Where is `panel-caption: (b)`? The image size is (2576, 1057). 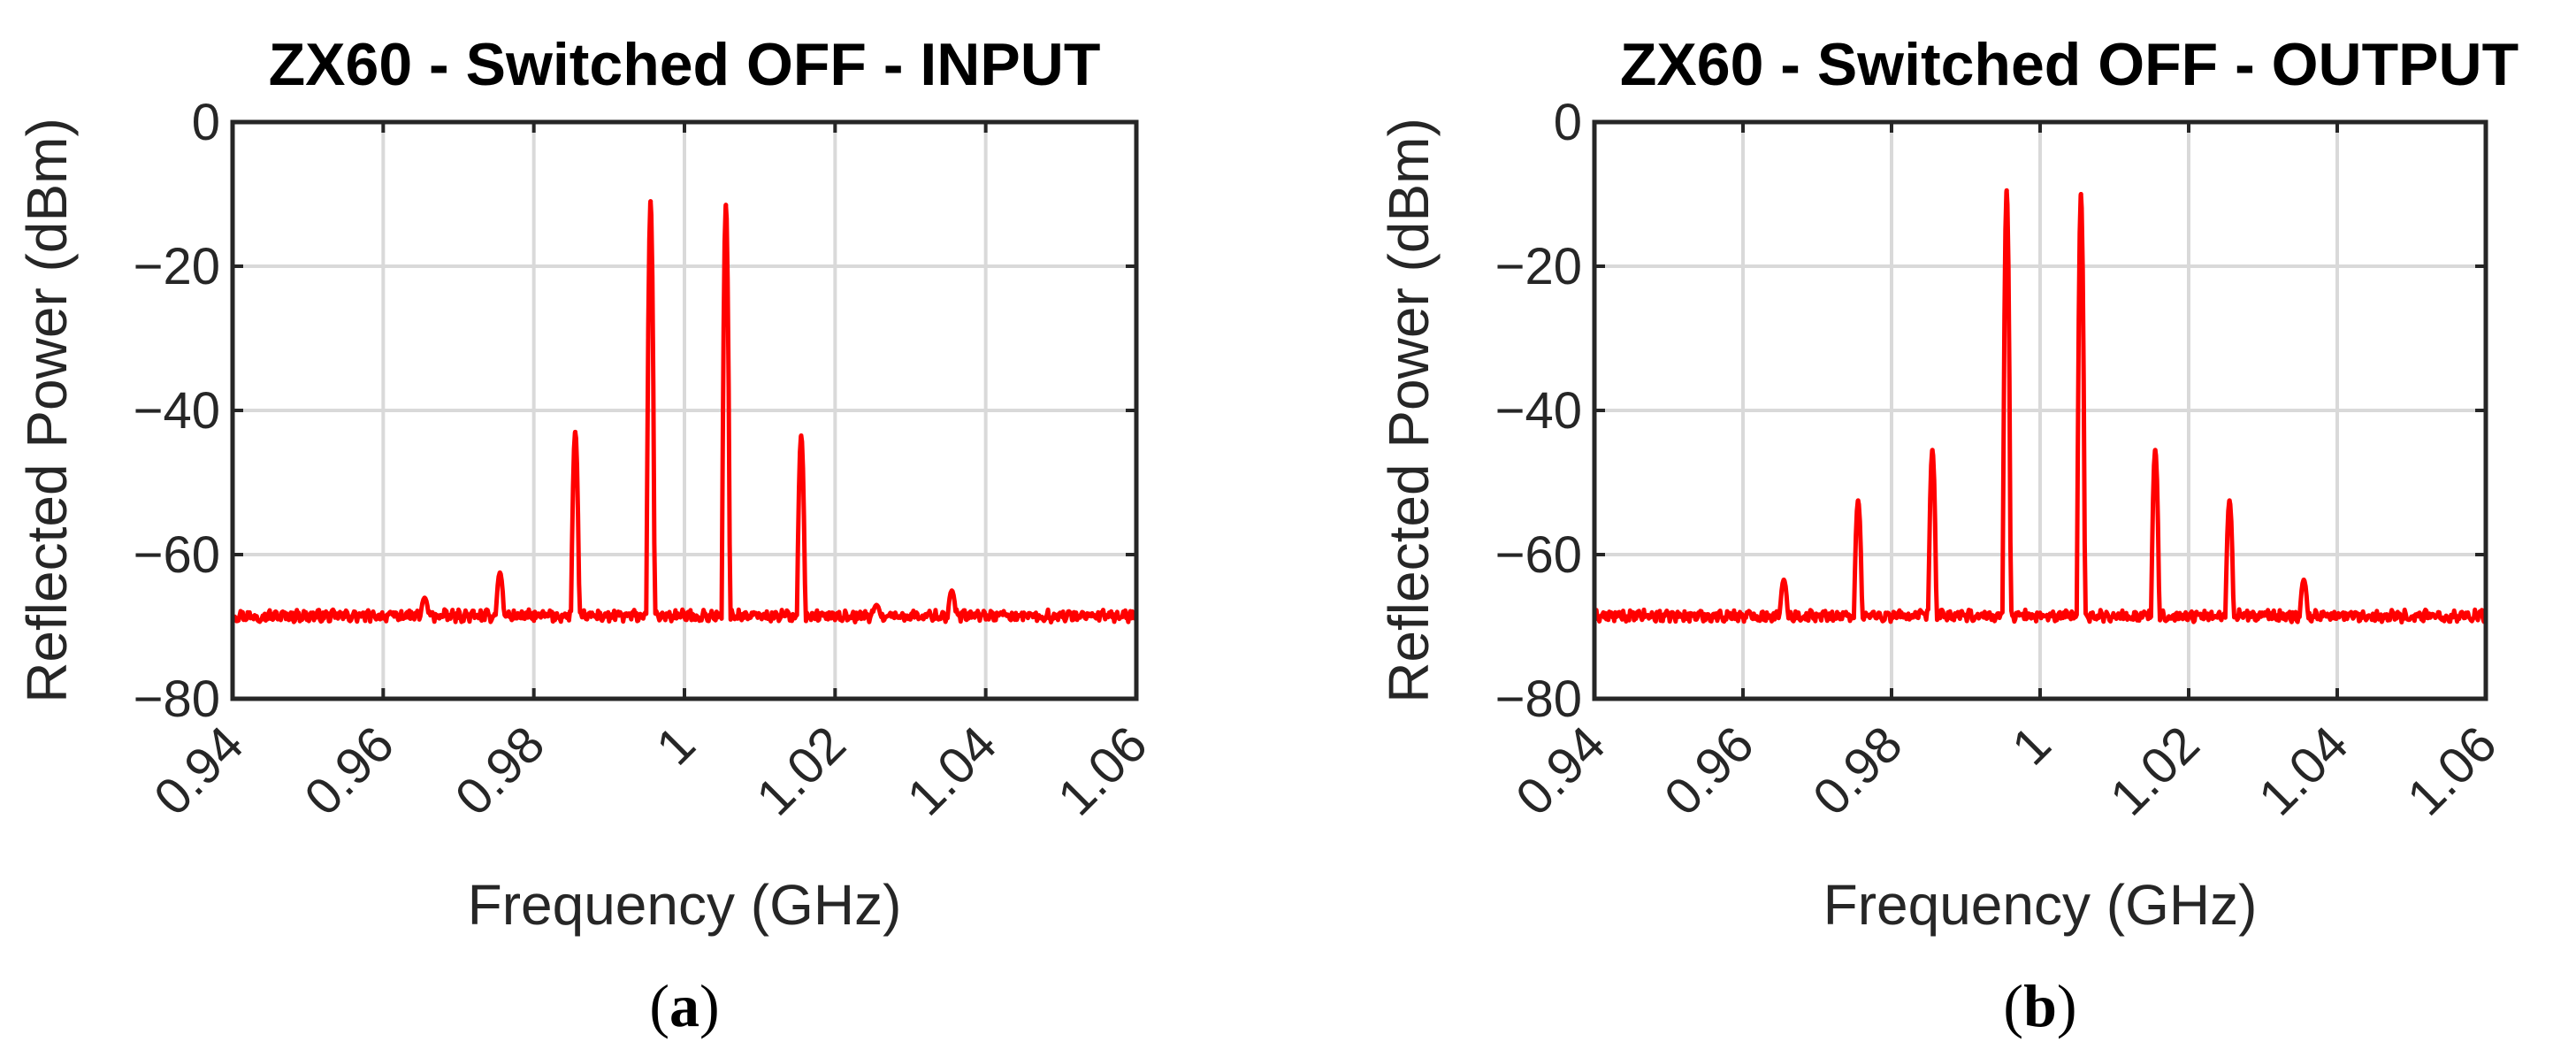 panel-caption: (b) is located at coordinates (2039, 1006).